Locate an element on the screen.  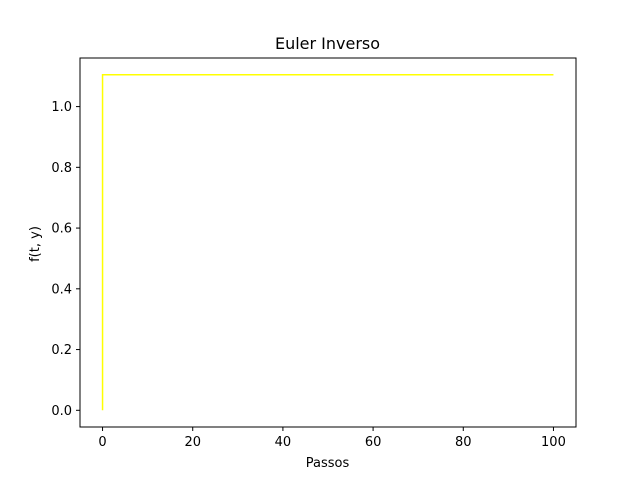
x-axis-label: Passos is located at coordinates (328, 463).